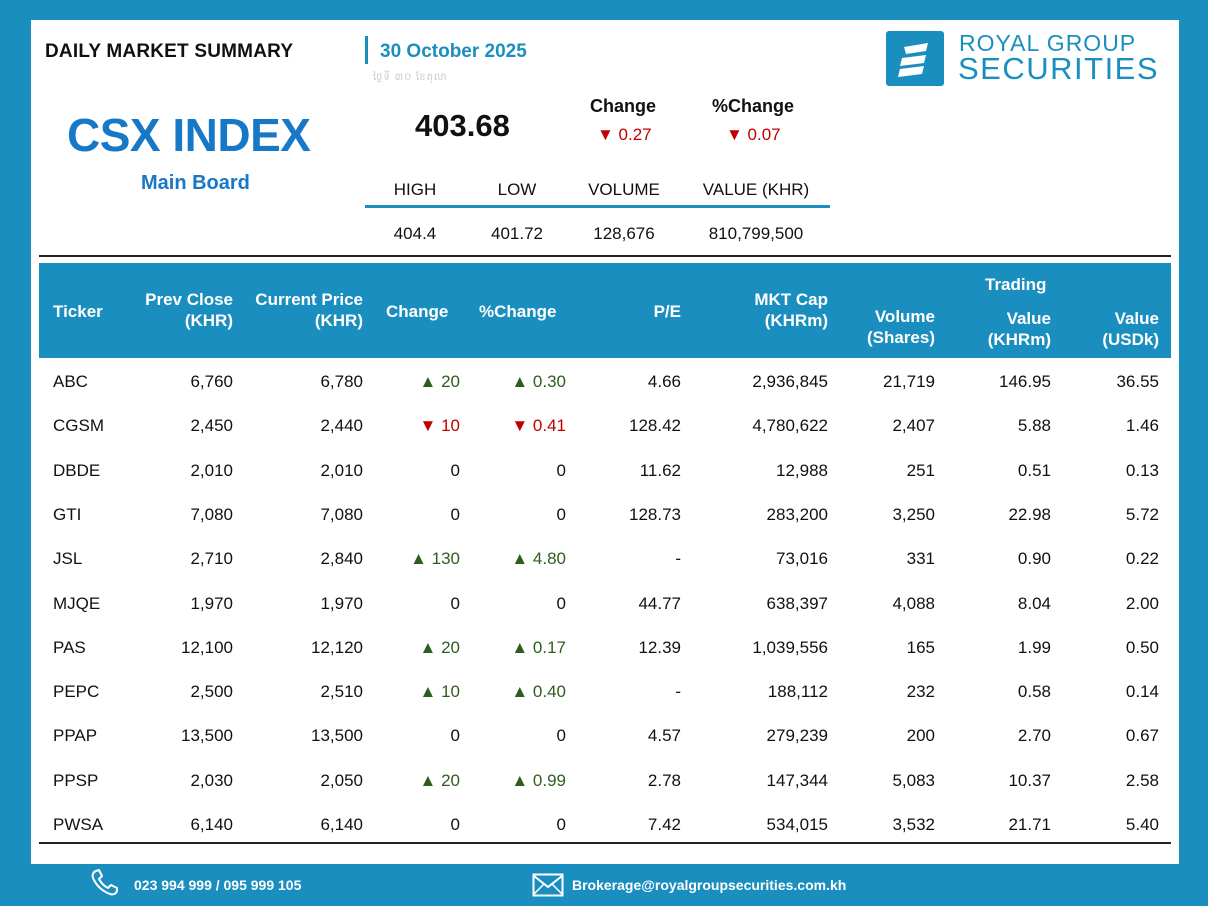 The height and width of the screenshot is (906, 1208). I want to click on cell-value-usd: 0.67, so click(1142, 736).